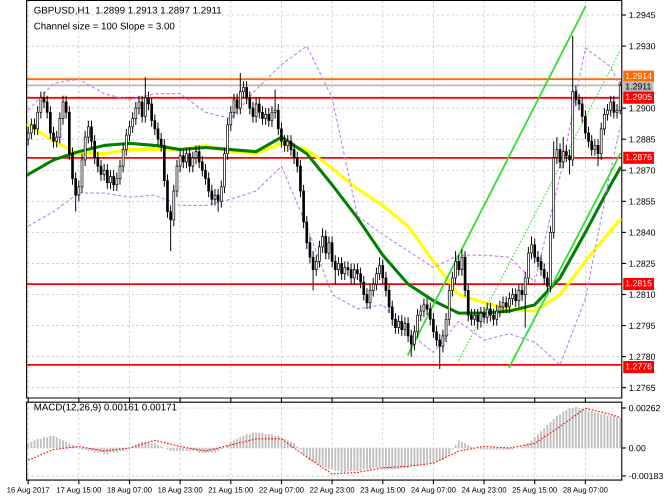 This screenshot has width=665, height=499. Describe the element at coordinates (104, 27) in the screenshot. I see `annotation: Channel size = 100 Slope = 3.00` at that location.